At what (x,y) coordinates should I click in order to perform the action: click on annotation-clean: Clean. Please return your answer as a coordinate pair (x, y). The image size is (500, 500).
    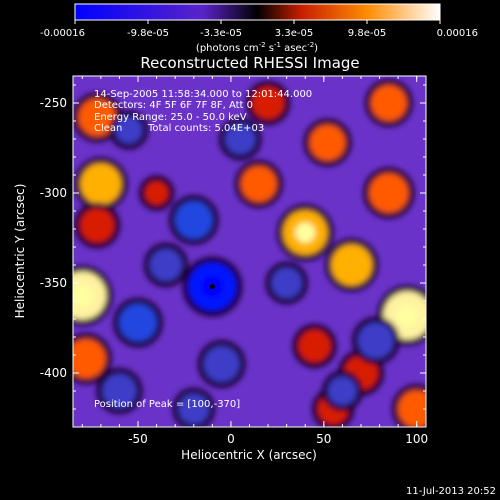
    Looking at the image, I should click on (108, 128).